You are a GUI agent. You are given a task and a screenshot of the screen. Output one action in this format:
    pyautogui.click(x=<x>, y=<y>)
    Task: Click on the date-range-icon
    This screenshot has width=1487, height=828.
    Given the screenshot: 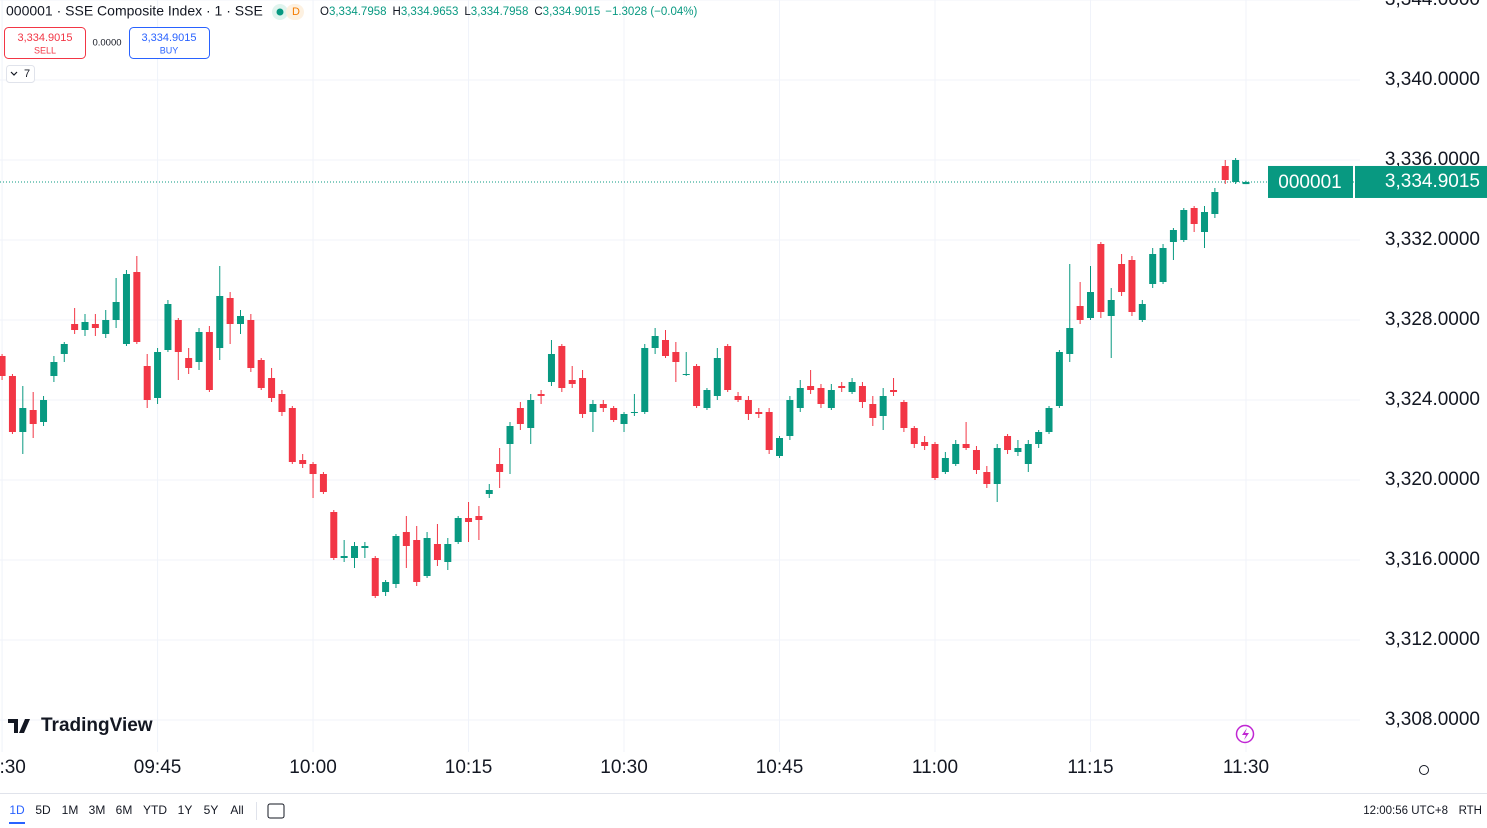 What is the action you would take?
    pyautogui.click(x=276, y=811)
    